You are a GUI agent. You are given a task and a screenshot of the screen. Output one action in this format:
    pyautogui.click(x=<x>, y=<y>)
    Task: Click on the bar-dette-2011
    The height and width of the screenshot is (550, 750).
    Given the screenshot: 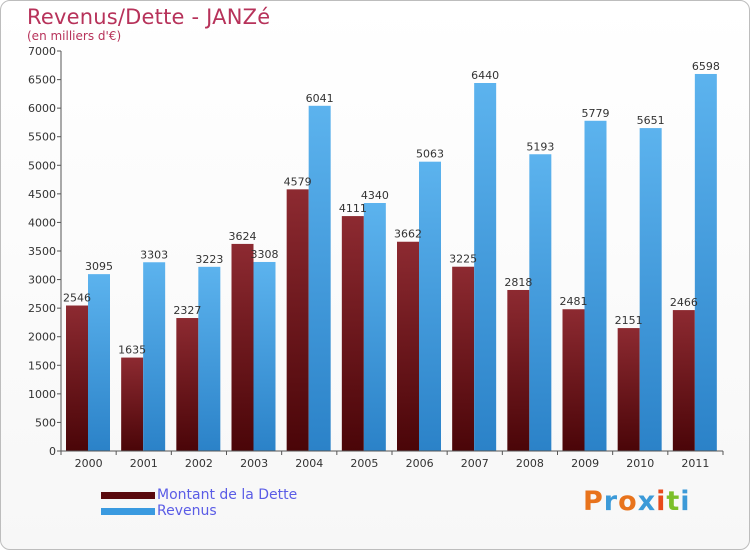 What is the action you would take?
    pyautogui.click(x=683, y=380)
    